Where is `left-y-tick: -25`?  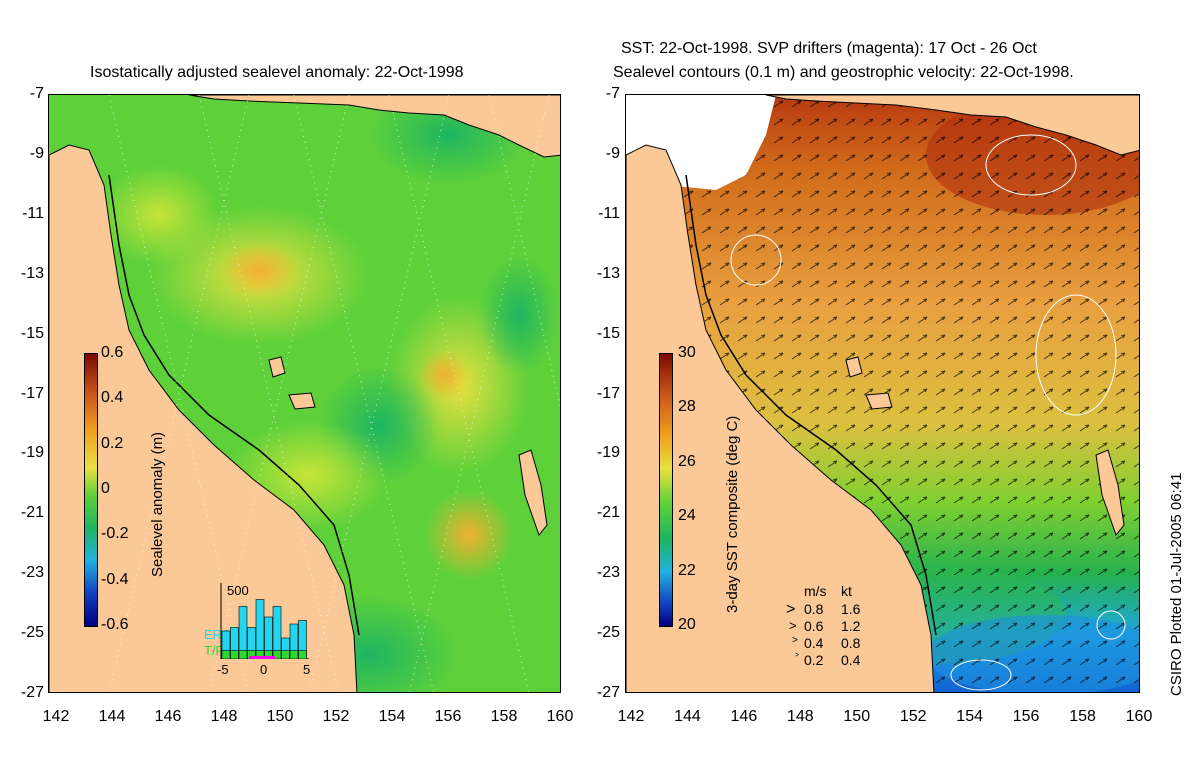 left-y-tick: -25 is located at coordinates (32, 633).